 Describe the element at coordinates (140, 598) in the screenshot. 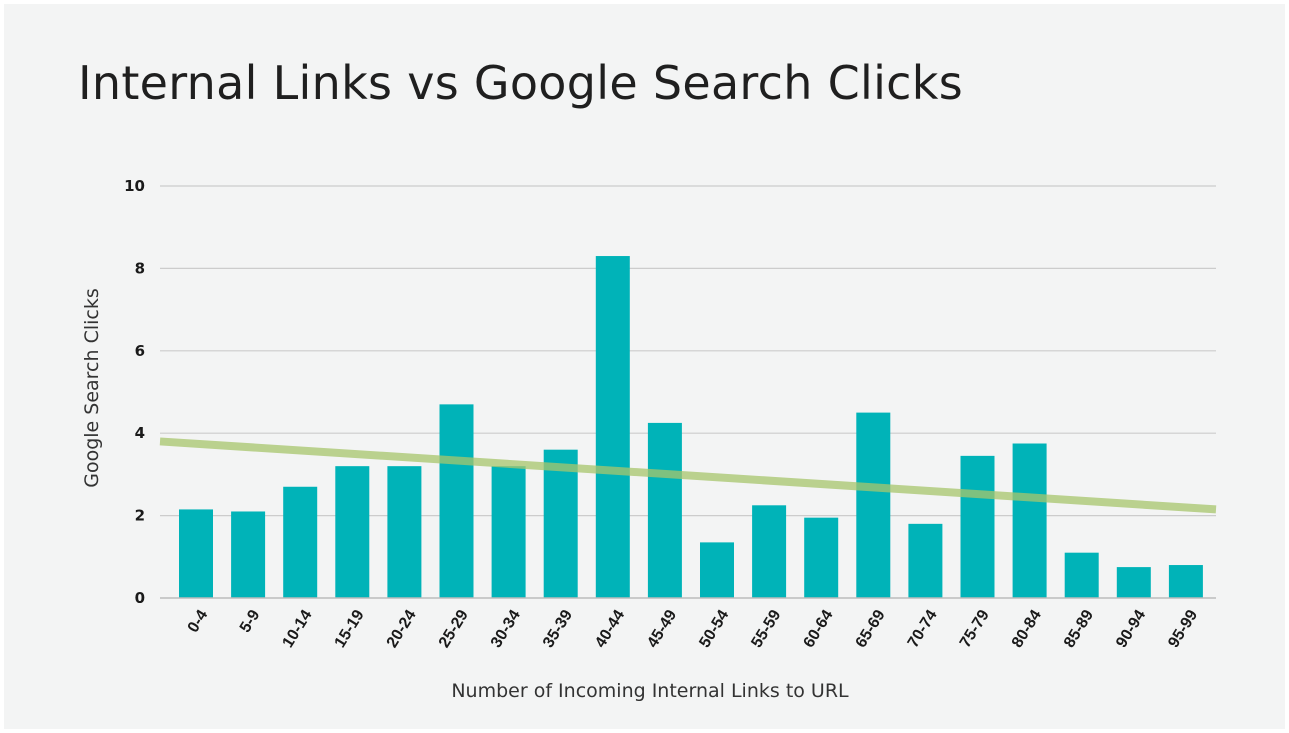

I see `y-tick-label: 0` at that location.